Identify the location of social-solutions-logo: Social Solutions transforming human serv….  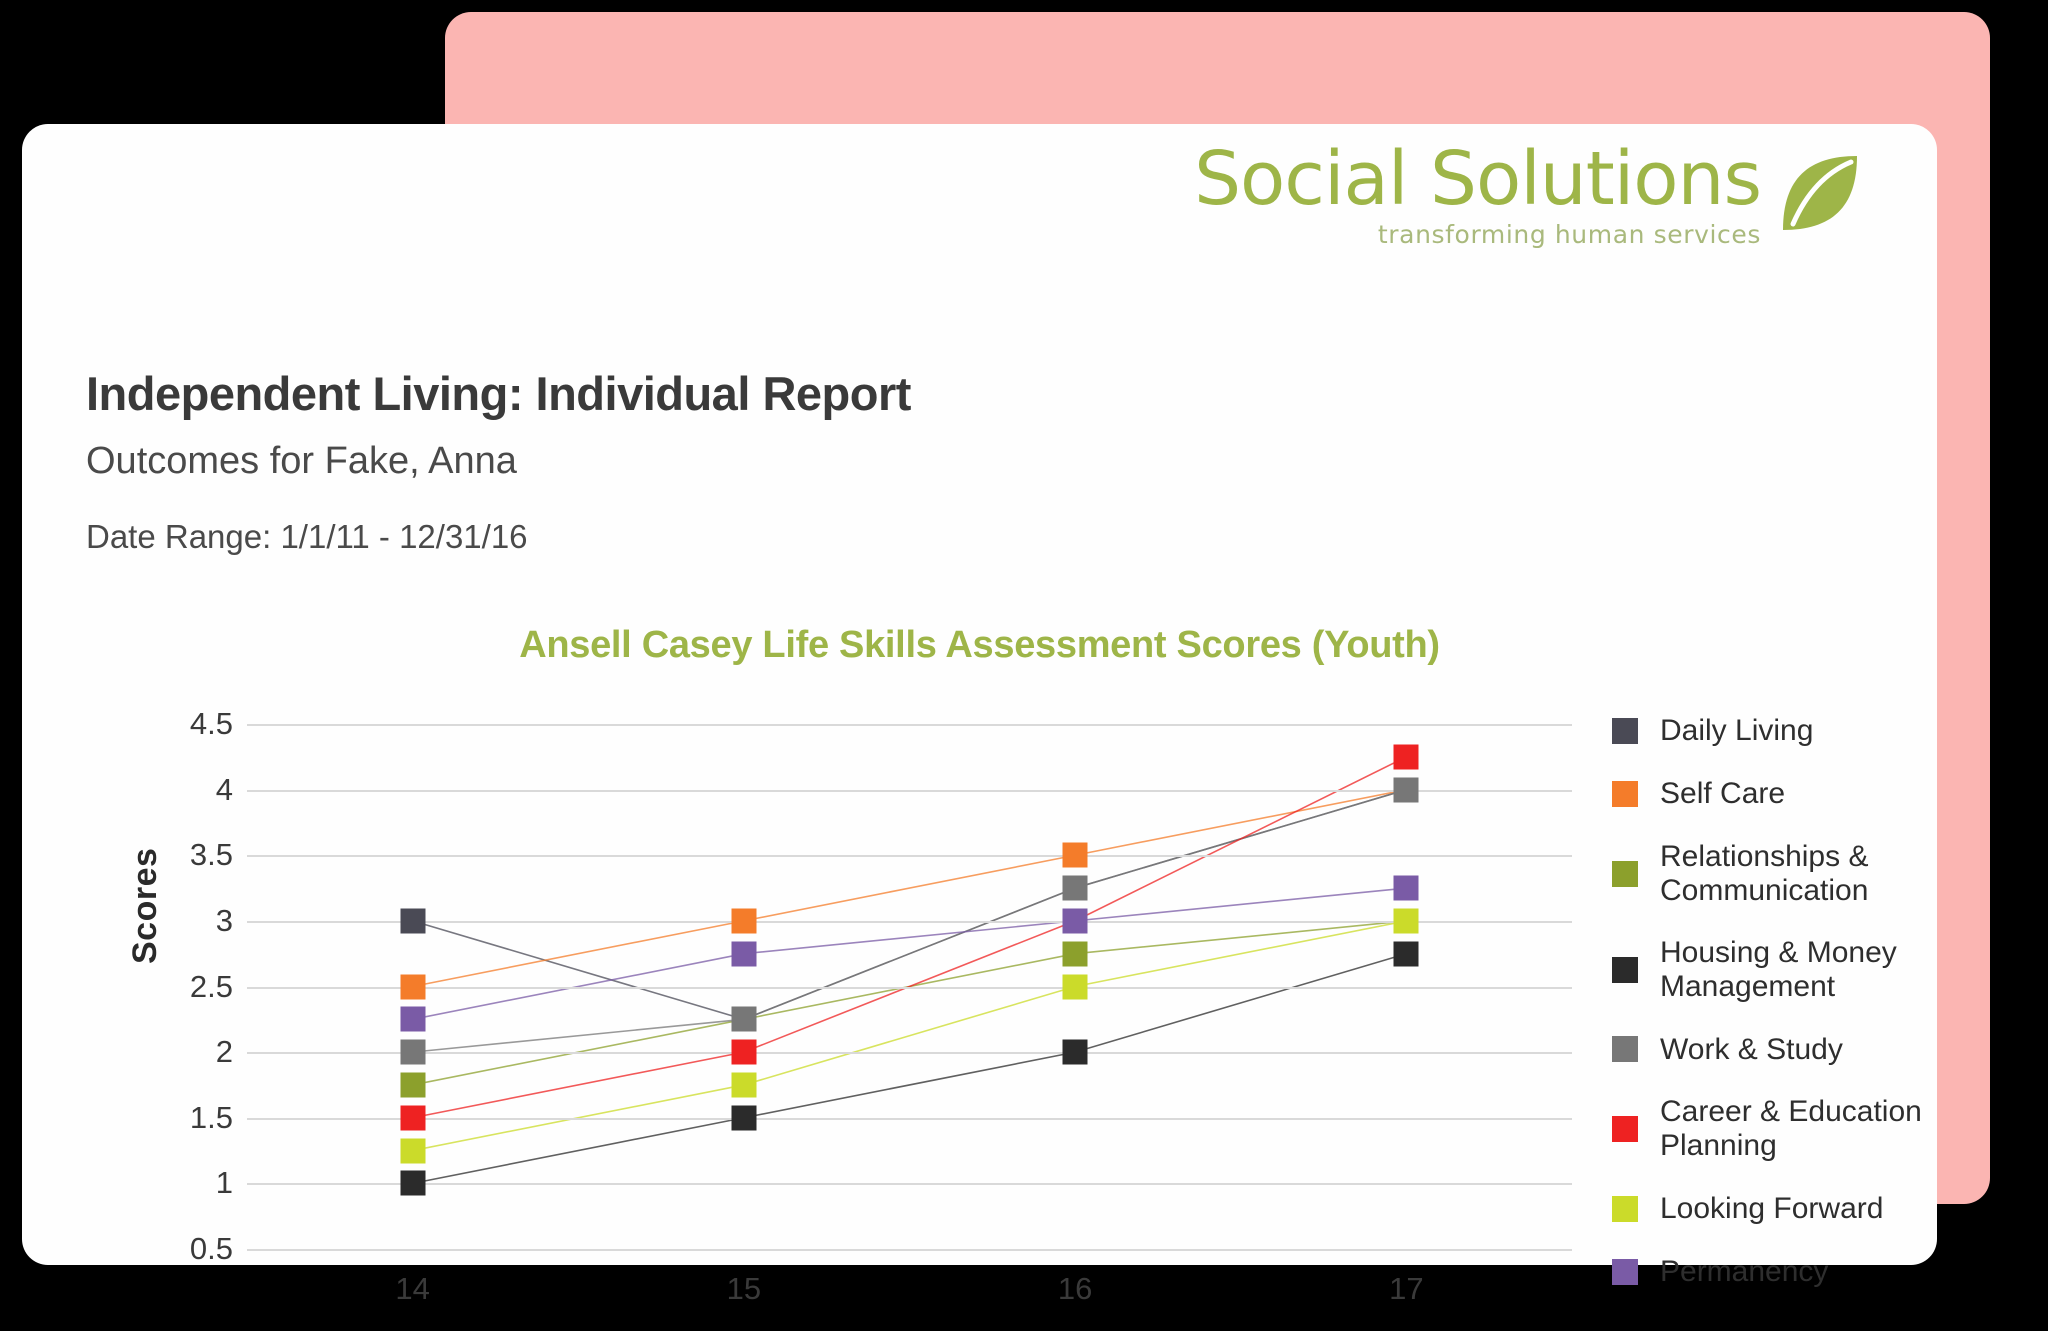
(1529, 195).